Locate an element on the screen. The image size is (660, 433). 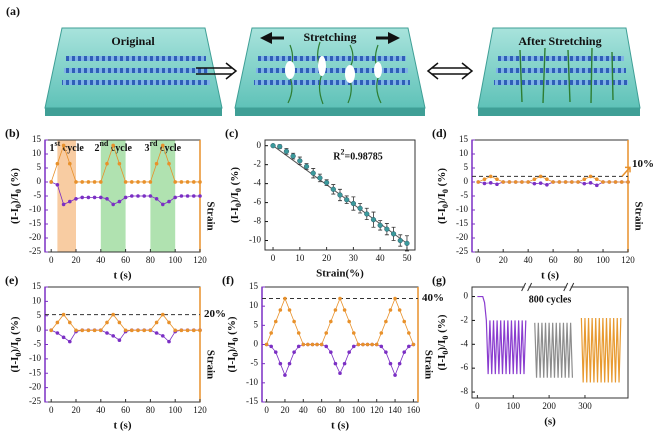
panel-label: (g) is located at coordinates (439, 280).